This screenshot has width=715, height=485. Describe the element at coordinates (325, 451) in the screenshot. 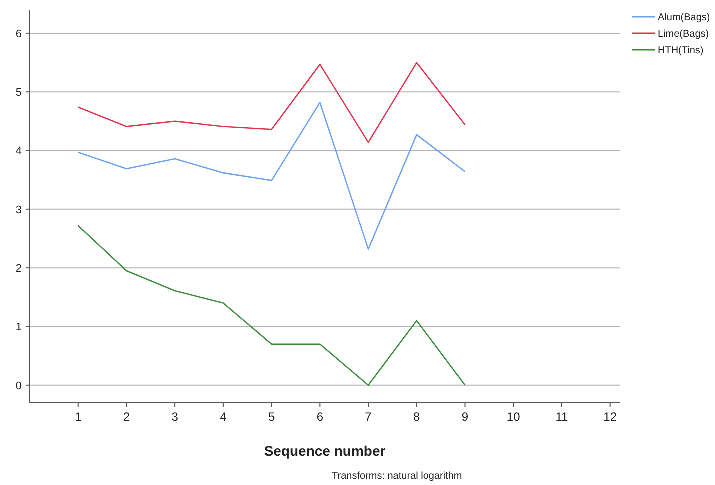

I see `x-axis-title: Sequence number` at that location.